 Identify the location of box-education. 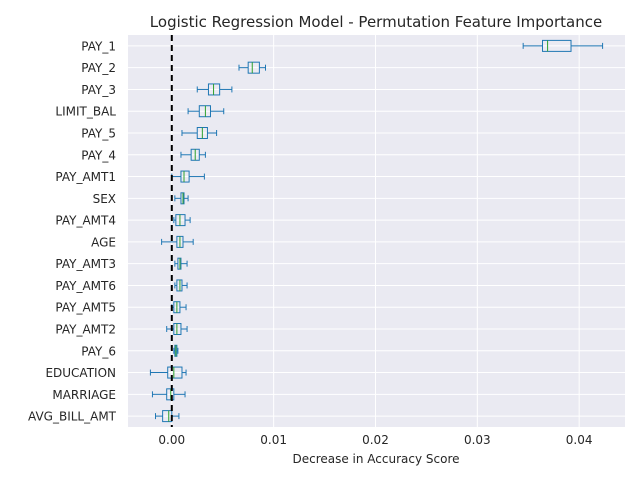
(168, 372).